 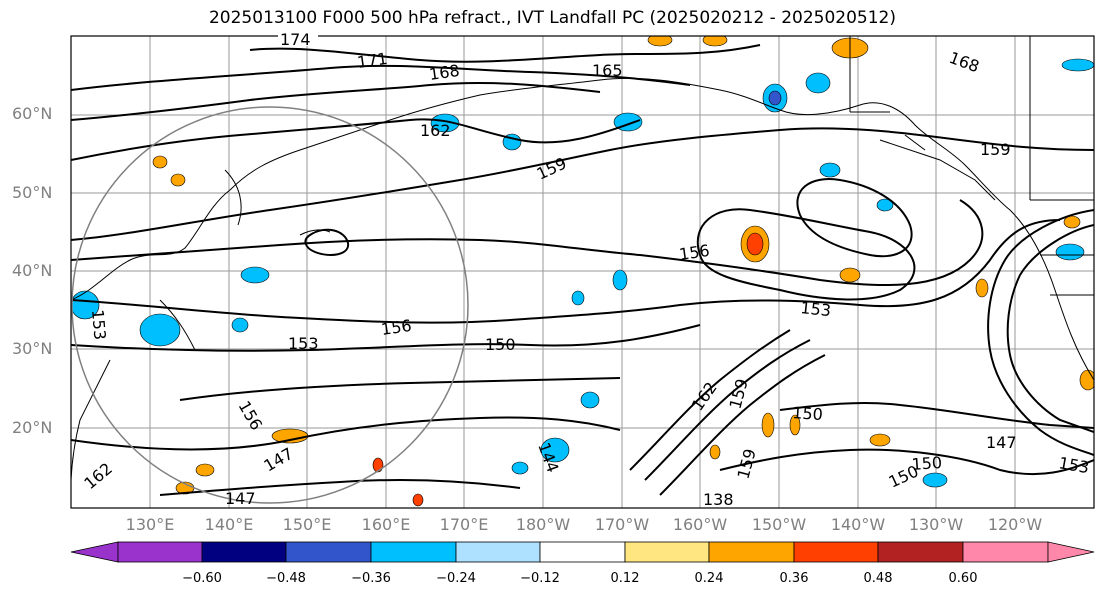 I want to click on lon-label-120w: 120°W, so click(x=1015, y=524).